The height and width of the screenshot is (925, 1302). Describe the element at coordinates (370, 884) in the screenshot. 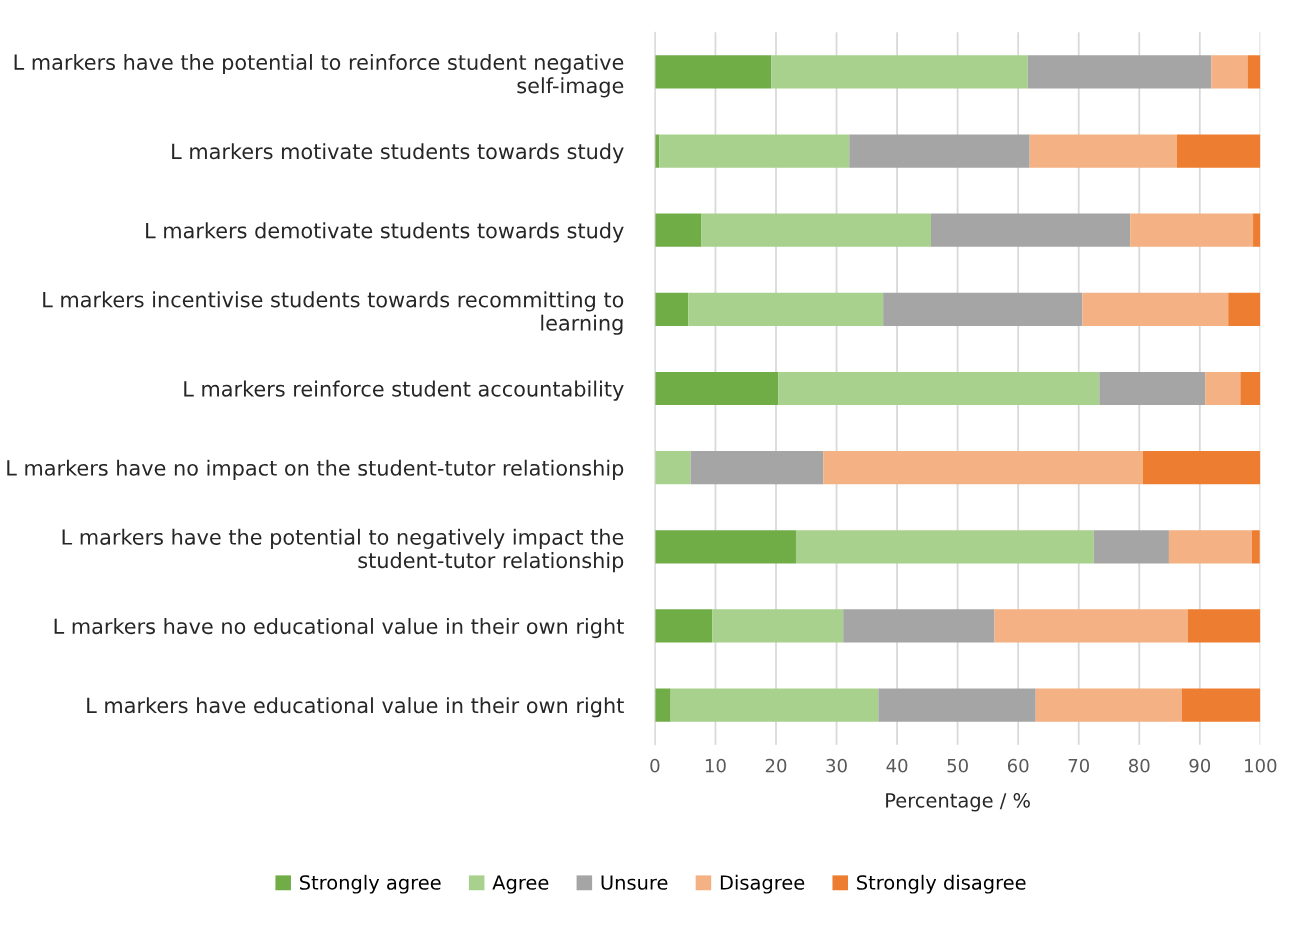

I see `legend-label: Strongly agree` at that location.